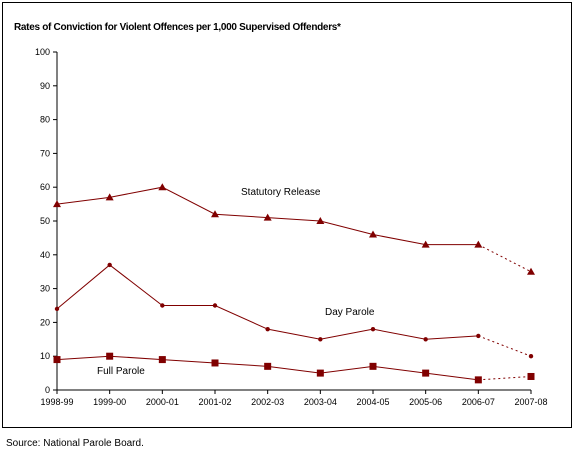  Describe the element at coordinates (530, 402) in the screenshot. I see `x-tick-label: 2007-08` at that location.